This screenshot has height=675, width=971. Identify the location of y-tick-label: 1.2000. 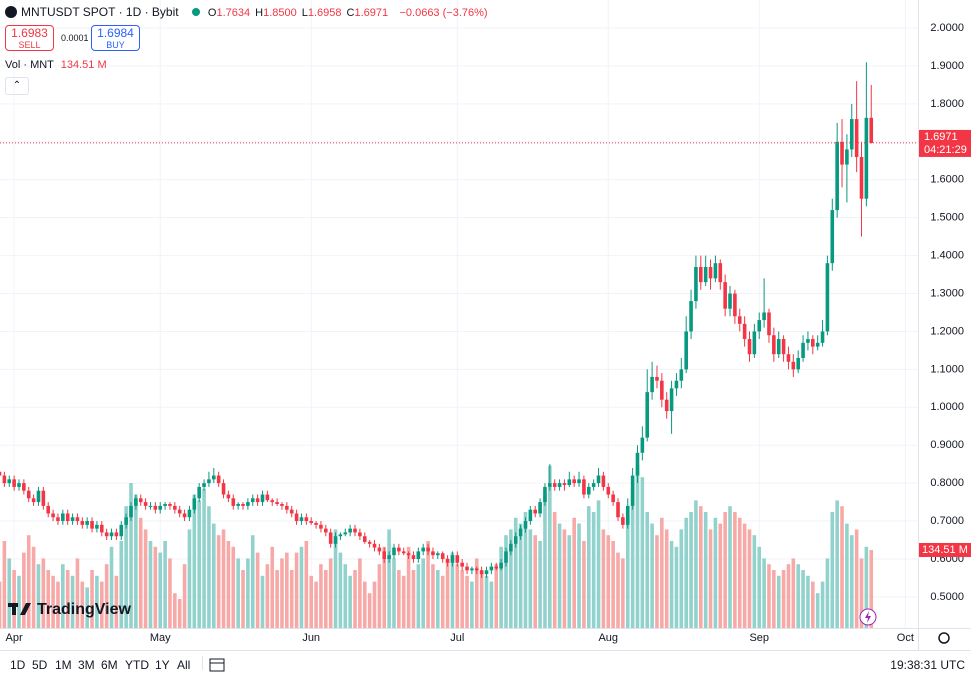
(947, 331).